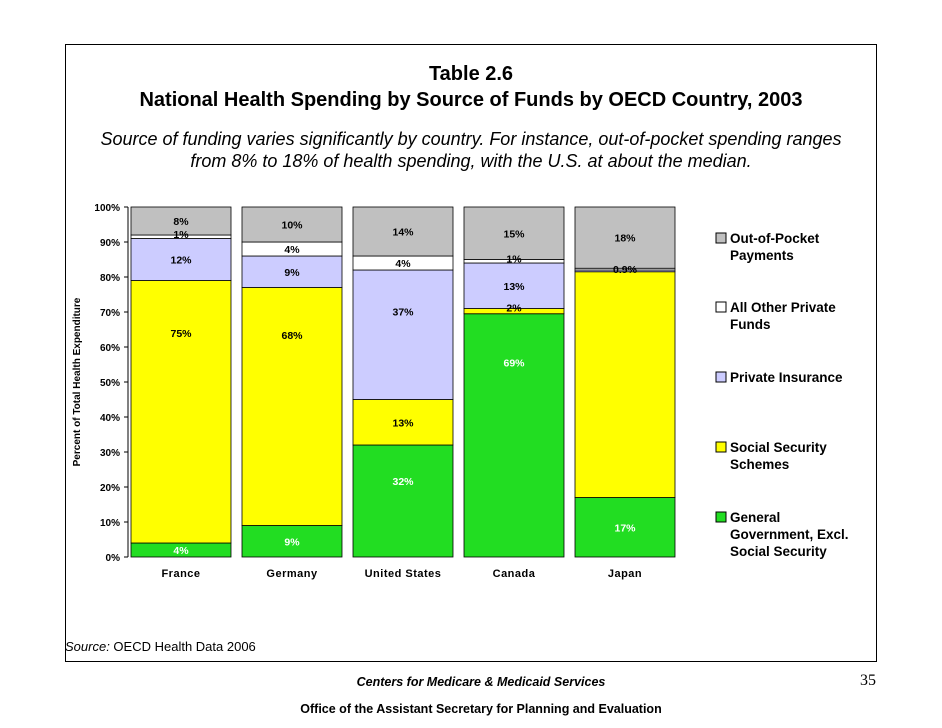  Describe the element at coordinates (110, 313) in the screenshot. I see `y-tick-label: 70%` at that location.